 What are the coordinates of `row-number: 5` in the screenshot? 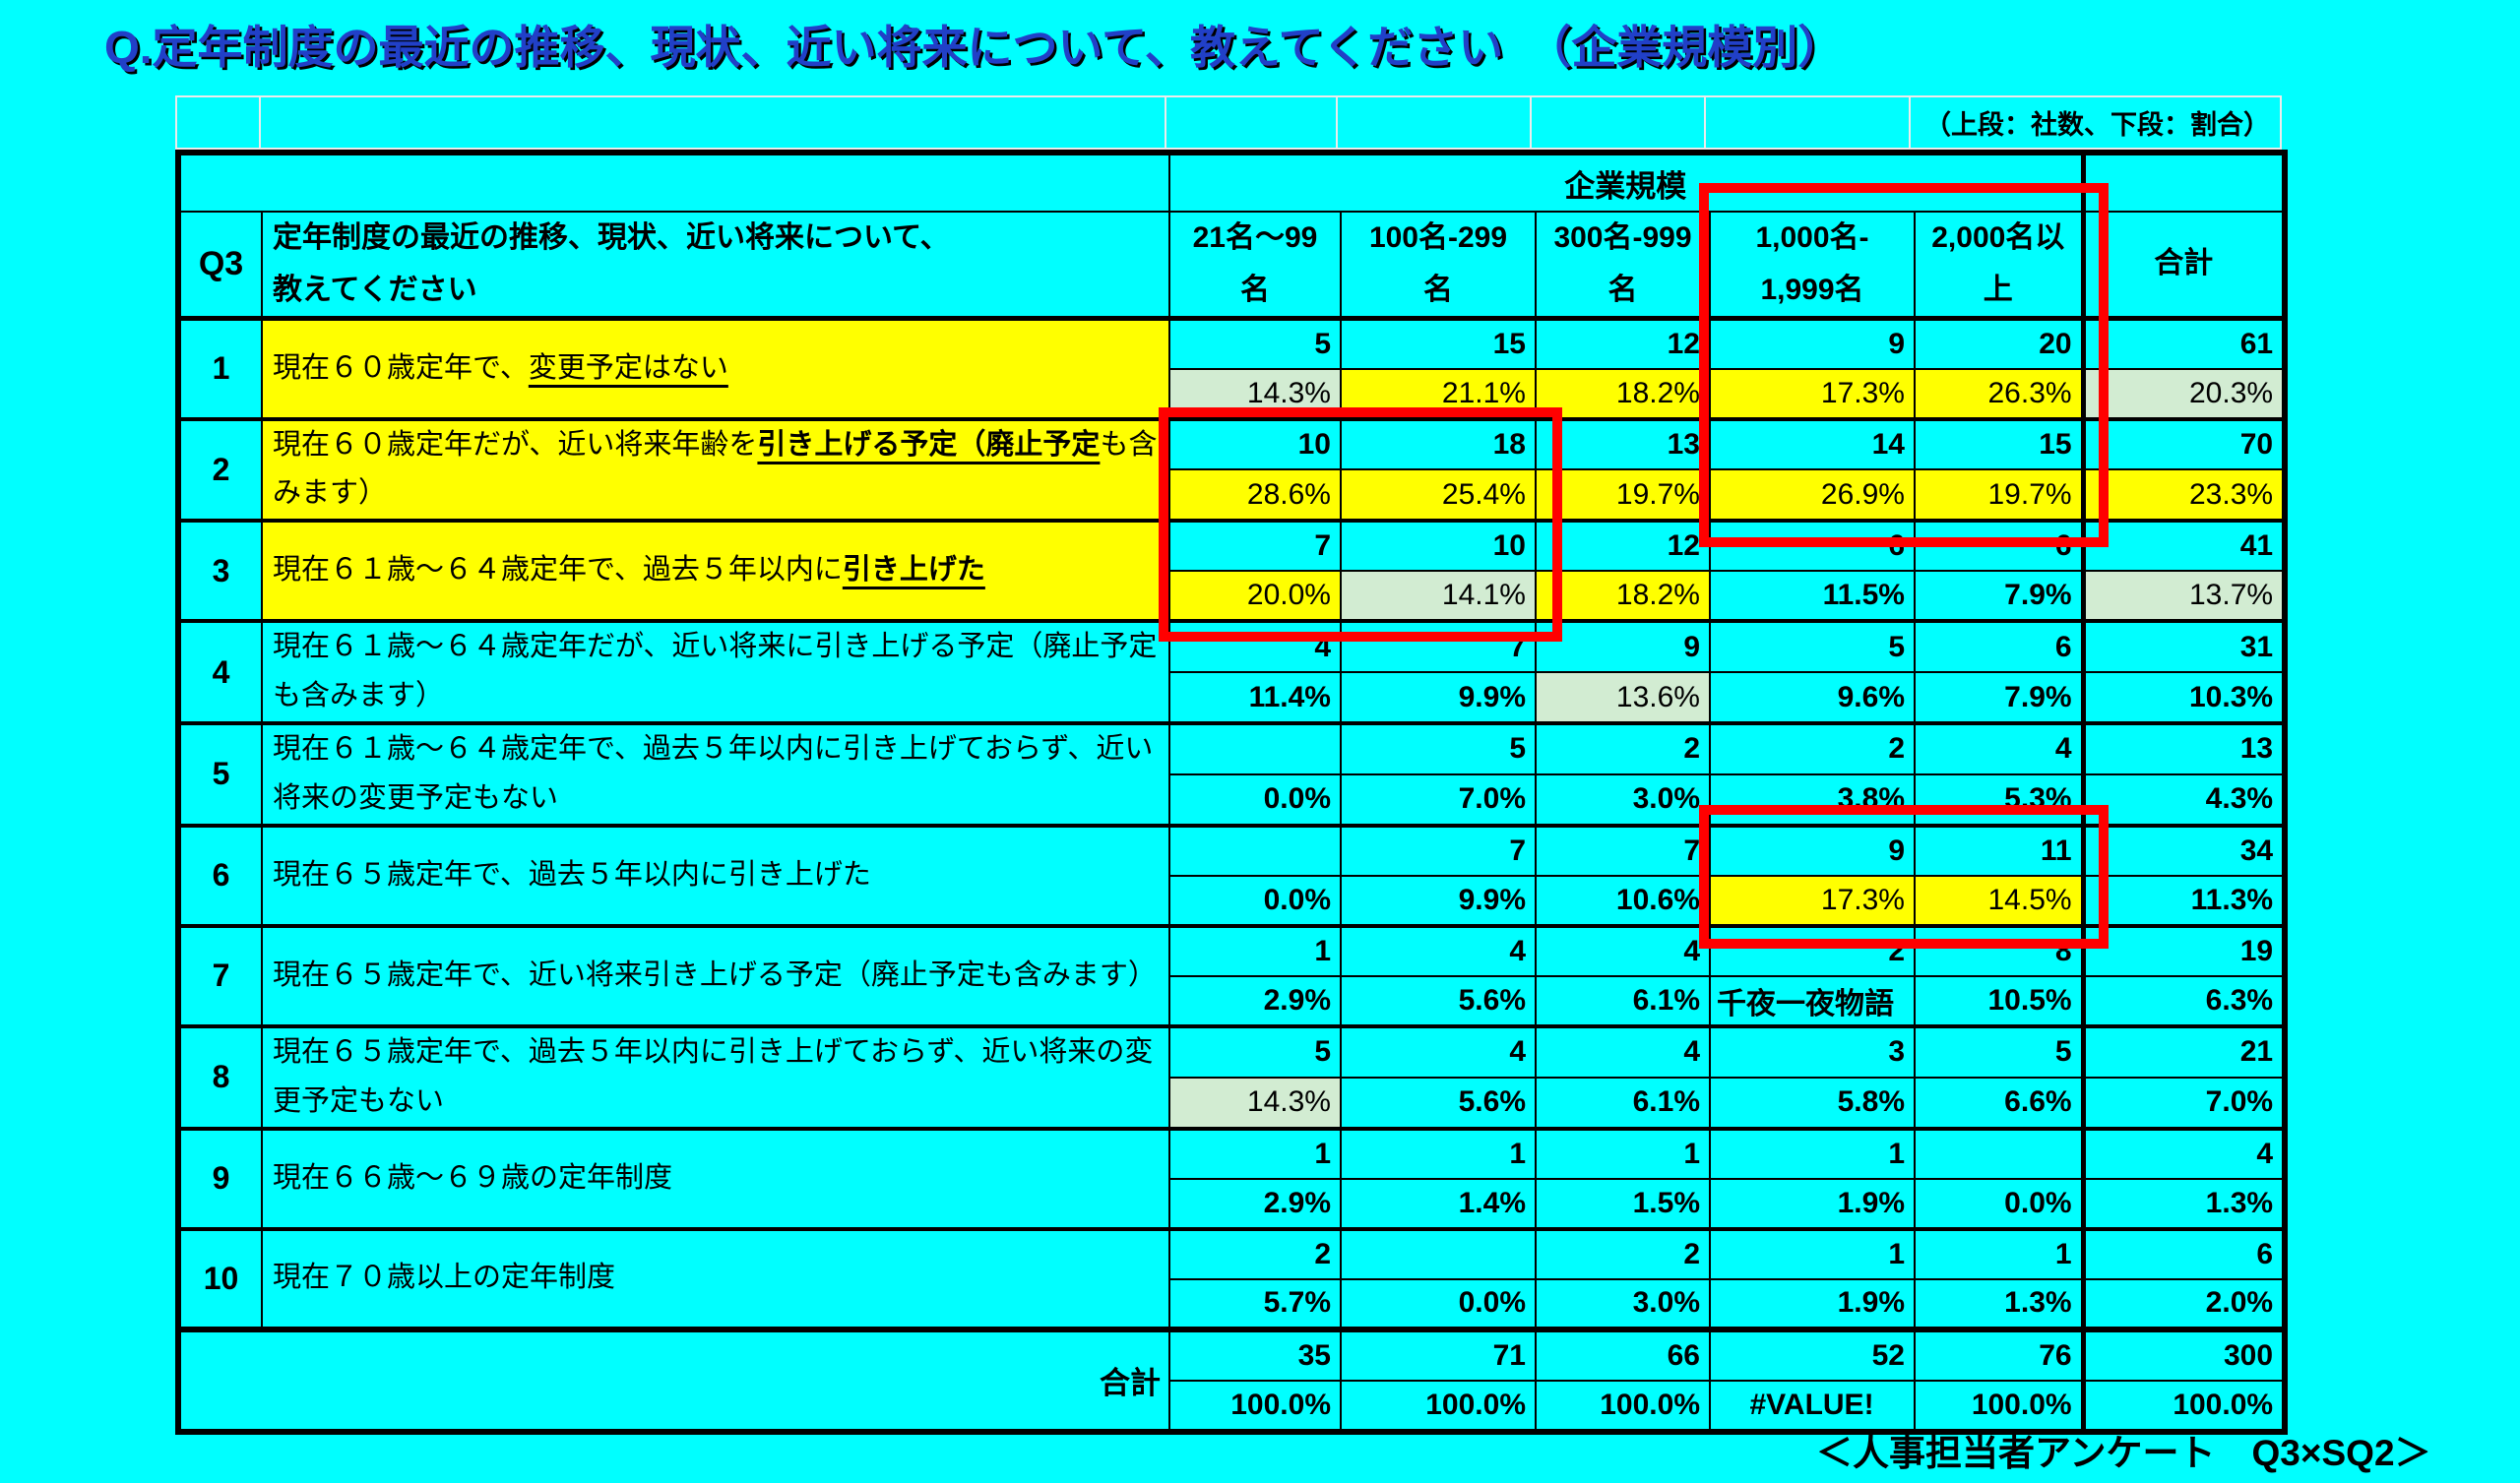 It's located at (220, 774).